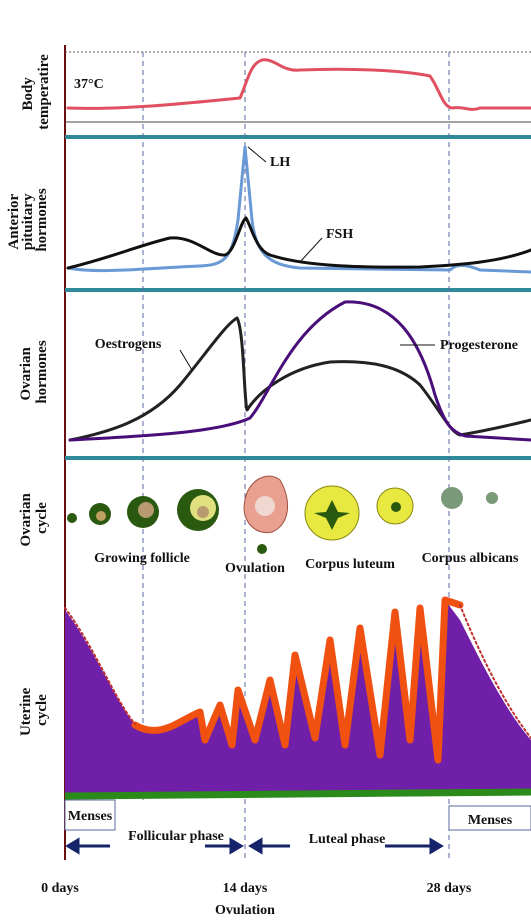  What do you see at coordinates (479, 345) in the screenshot?
I see `progesterone-label: Progesterone` at bounding box center [479, 345].